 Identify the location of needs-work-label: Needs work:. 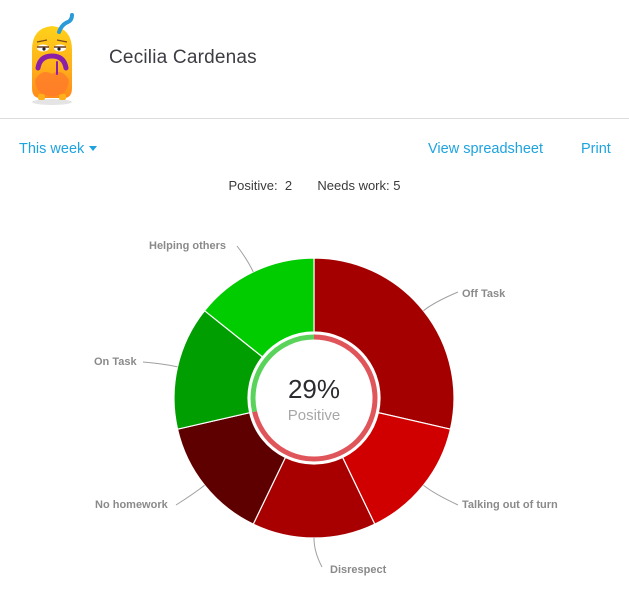
(353, 185).